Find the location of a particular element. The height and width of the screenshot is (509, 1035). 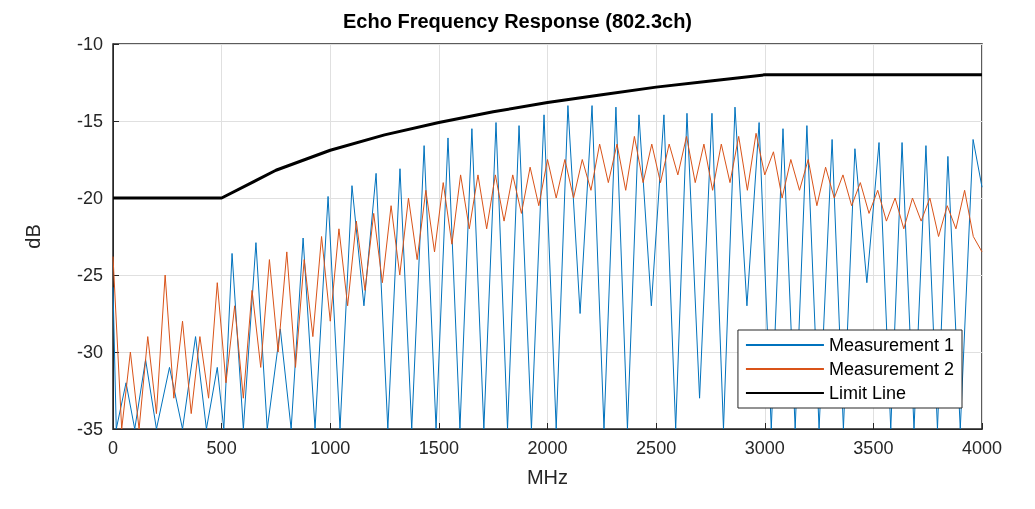

x-tick-label: 1500 is located at coordinates (438, 448).